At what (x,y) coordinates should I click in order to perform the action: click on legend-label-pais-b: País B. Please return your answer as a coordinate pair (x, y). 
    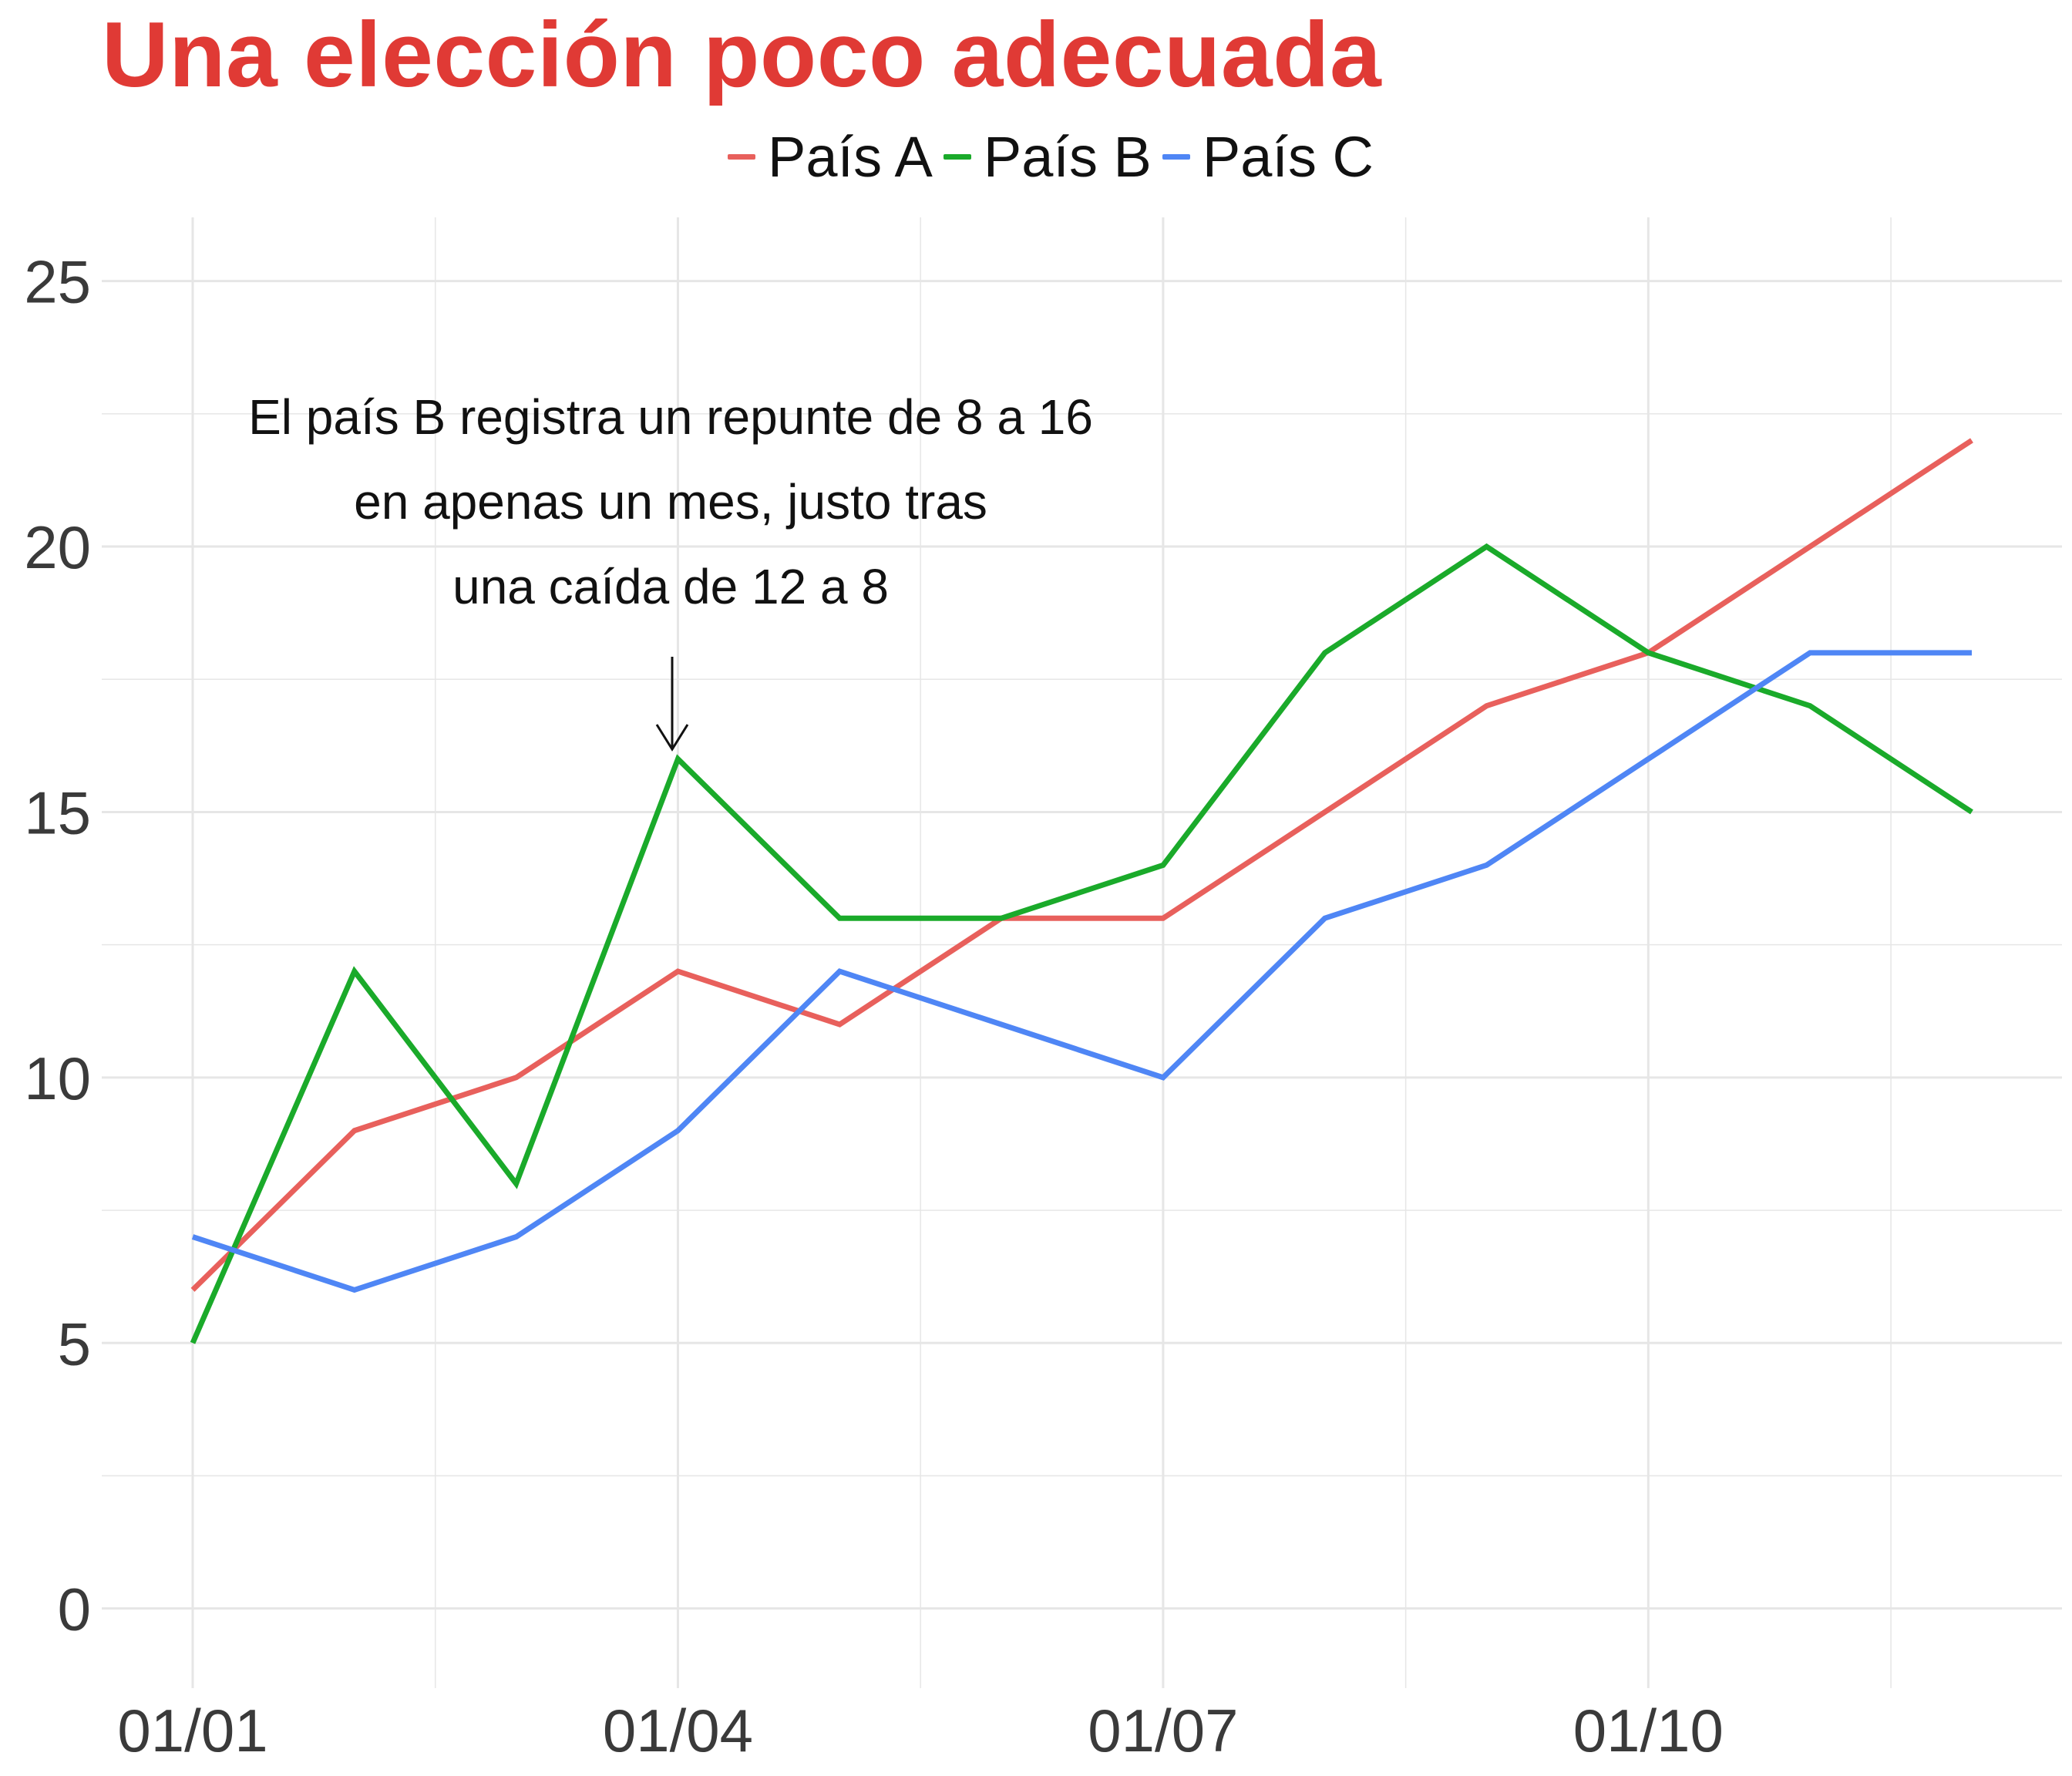
    Looking at the image, I should click on (1068, 156).